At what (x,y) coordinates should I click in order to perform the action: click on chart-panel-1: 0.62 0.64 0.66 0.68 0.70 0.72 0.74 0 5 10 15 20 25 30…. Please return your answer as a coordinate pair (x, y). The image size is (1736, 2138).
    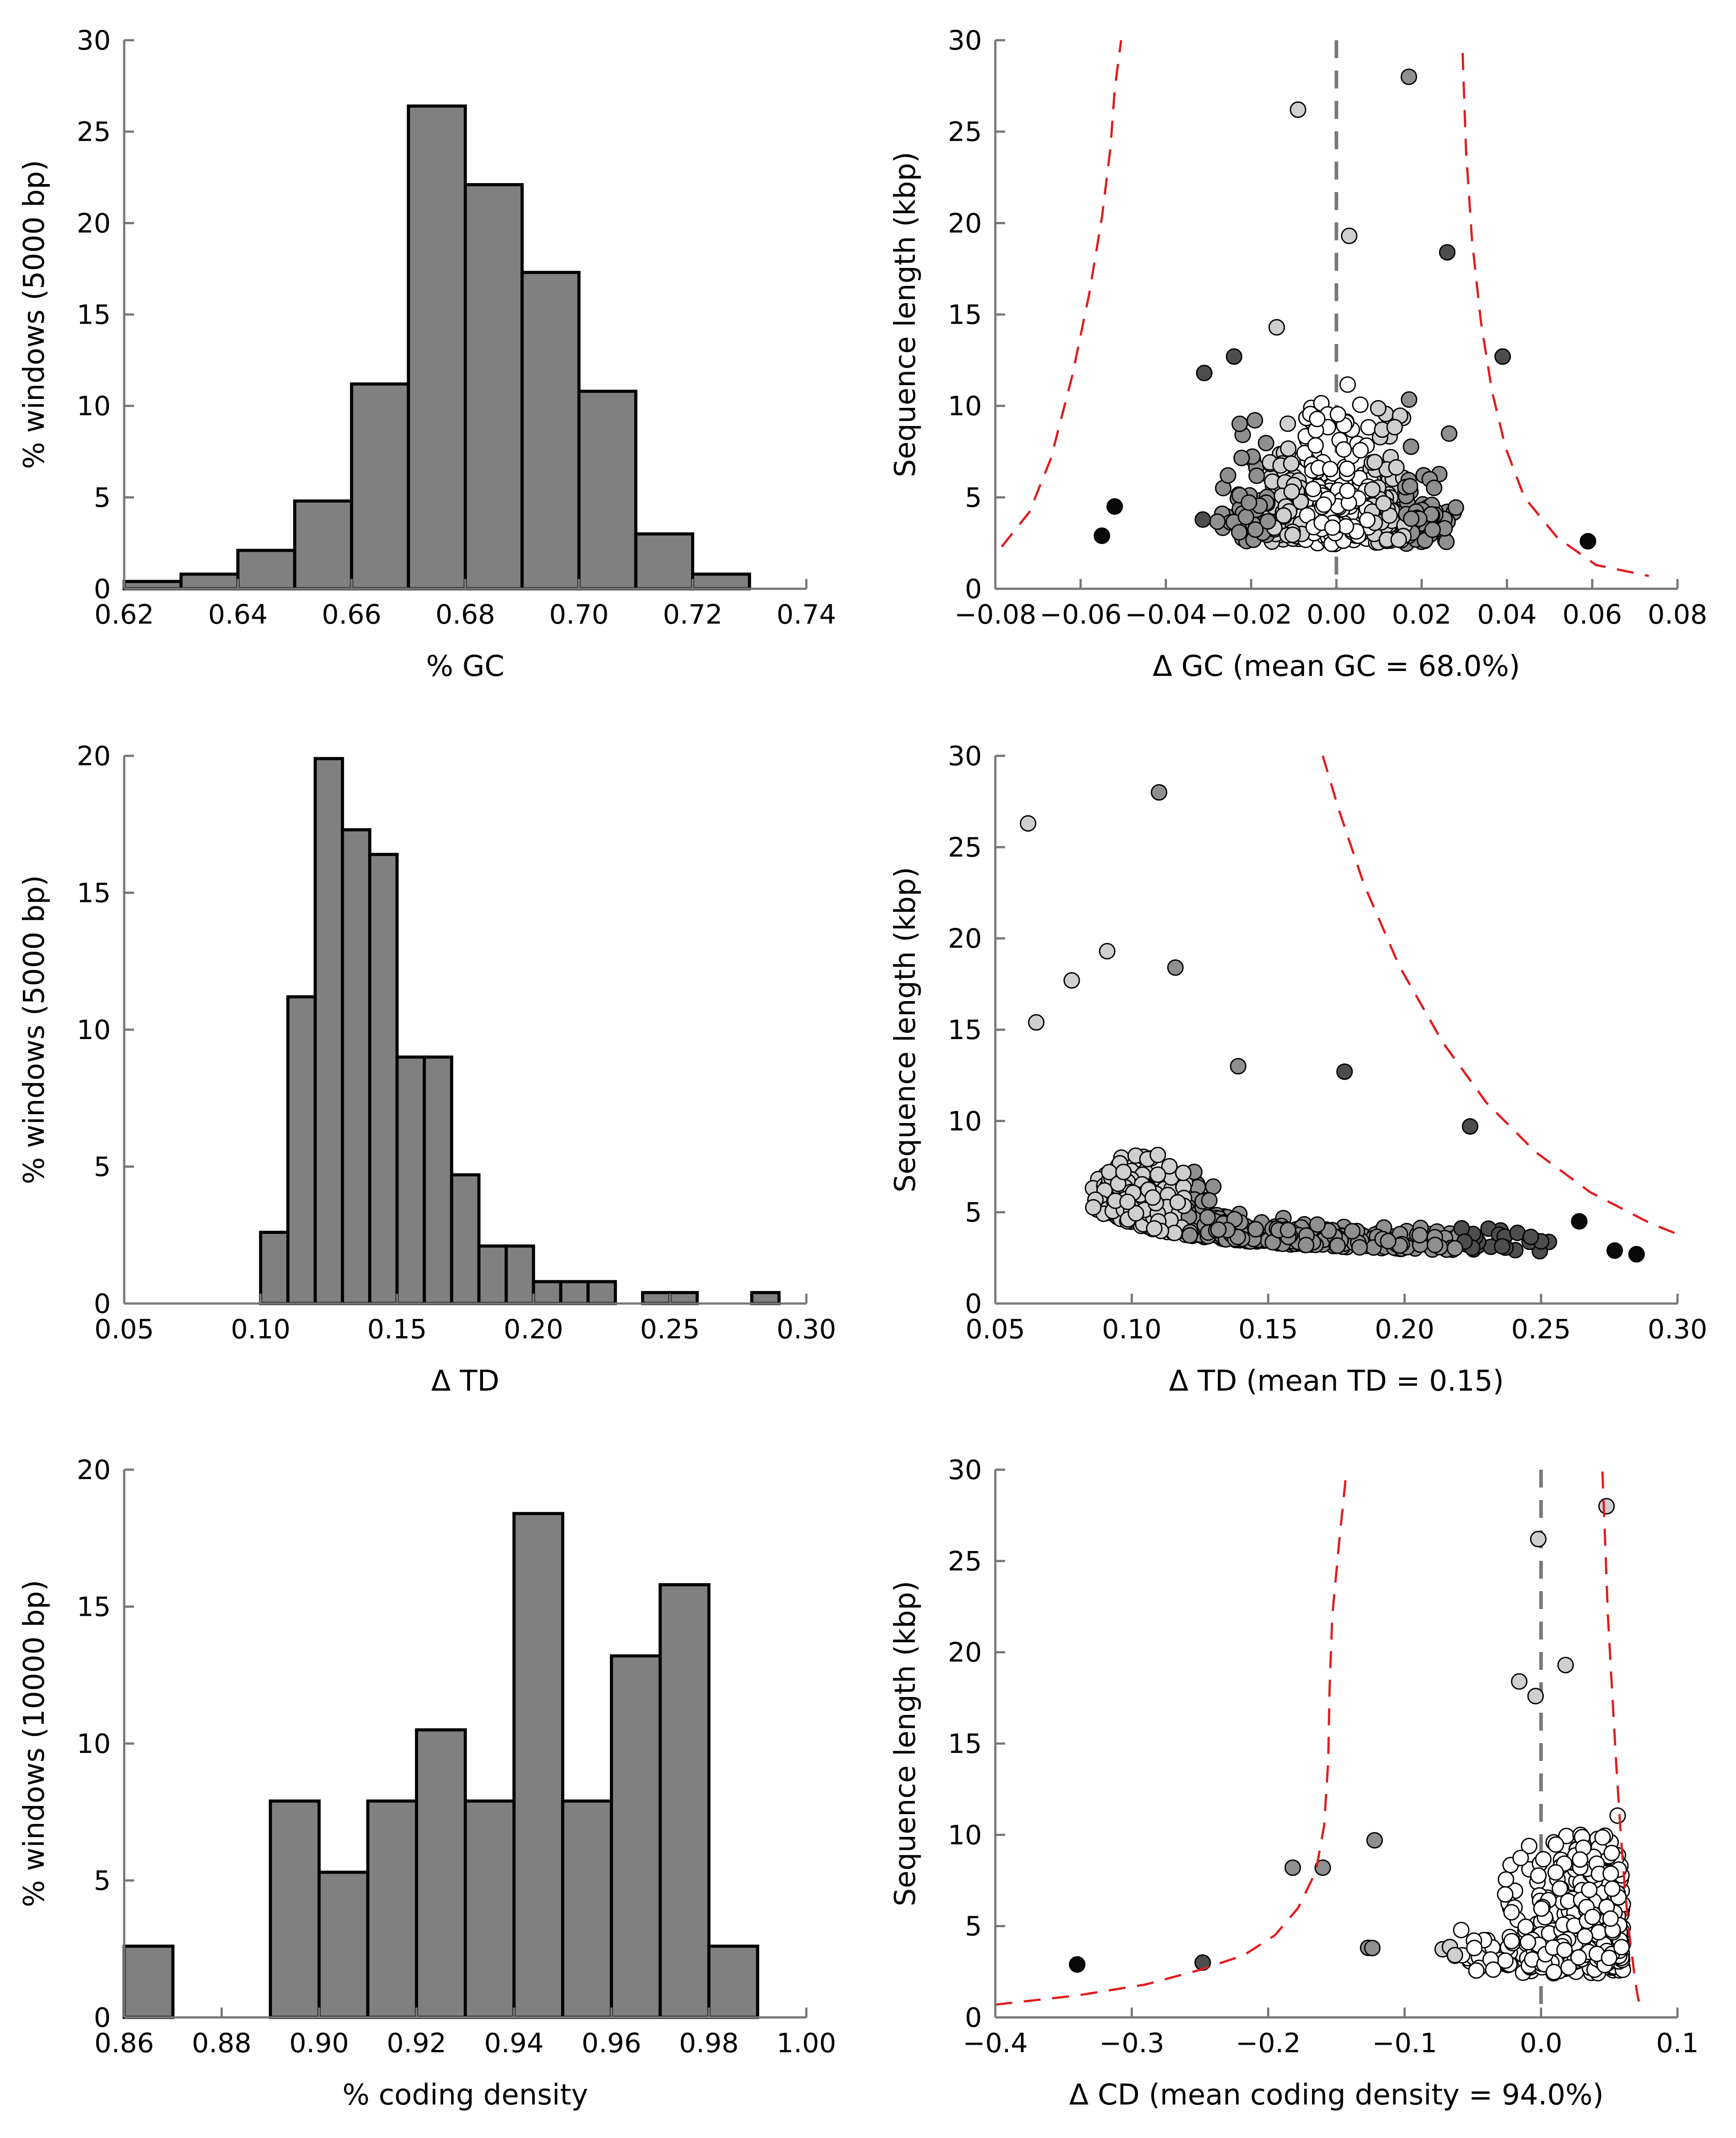
    Looking at the image, I should click on (427, 354).